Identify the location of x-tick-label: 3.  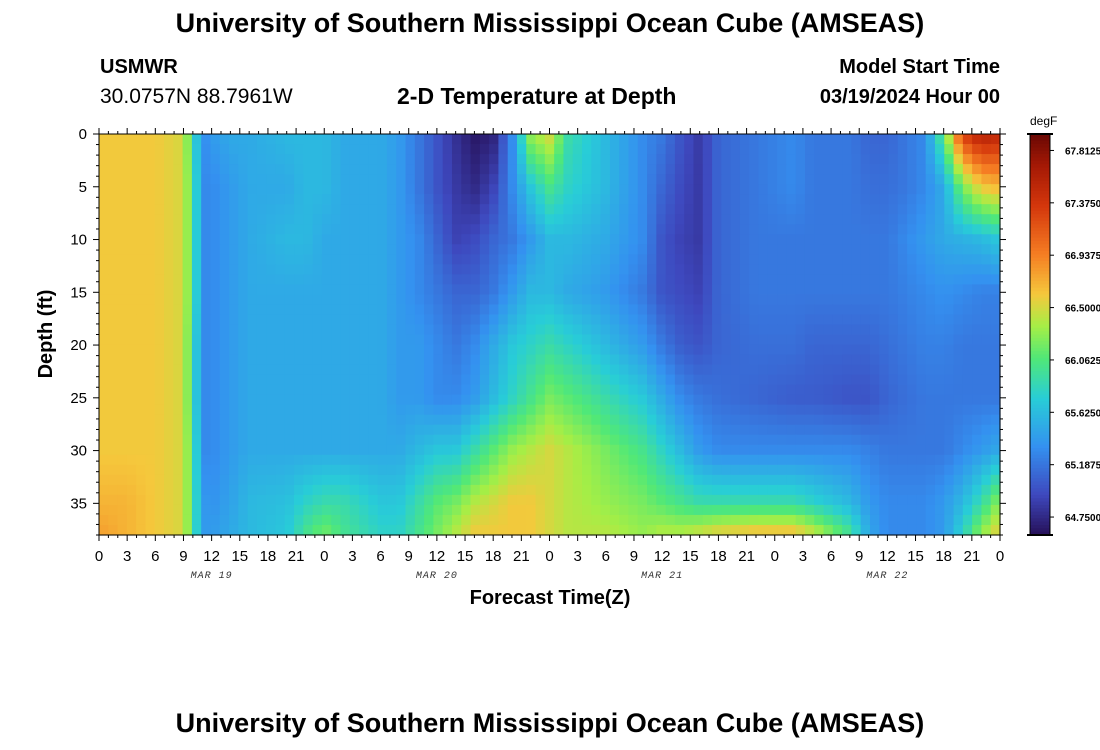
(127, 556).